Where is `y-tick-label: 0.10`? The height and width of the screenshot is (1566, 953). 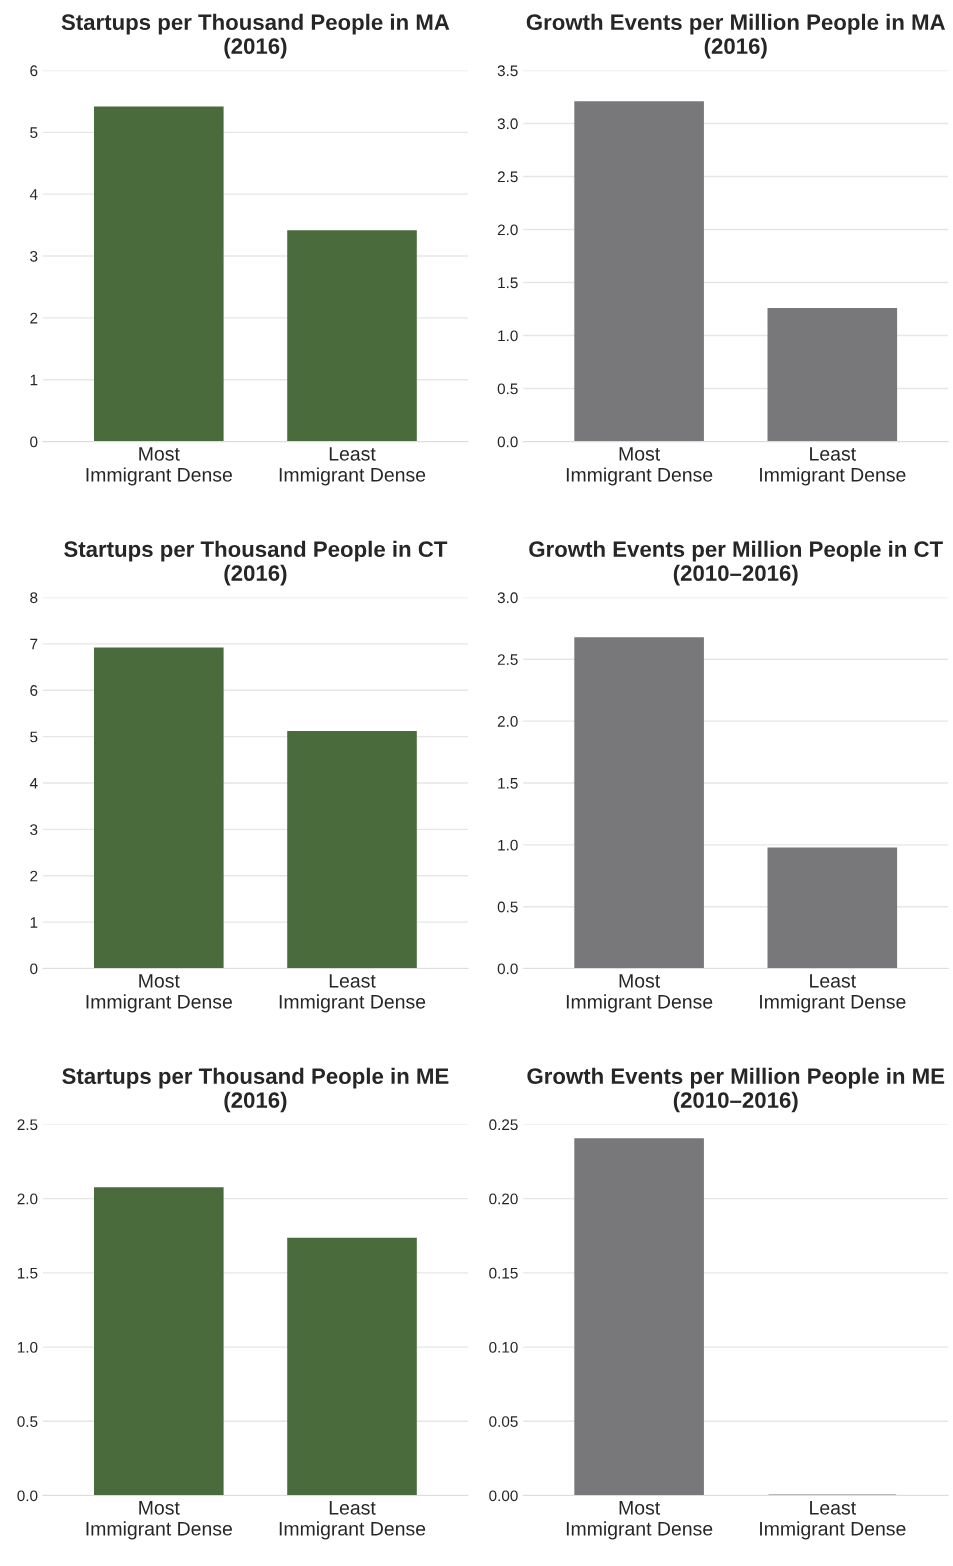 y-tick-label: 0.10 is located at coordinates (503, 1347).